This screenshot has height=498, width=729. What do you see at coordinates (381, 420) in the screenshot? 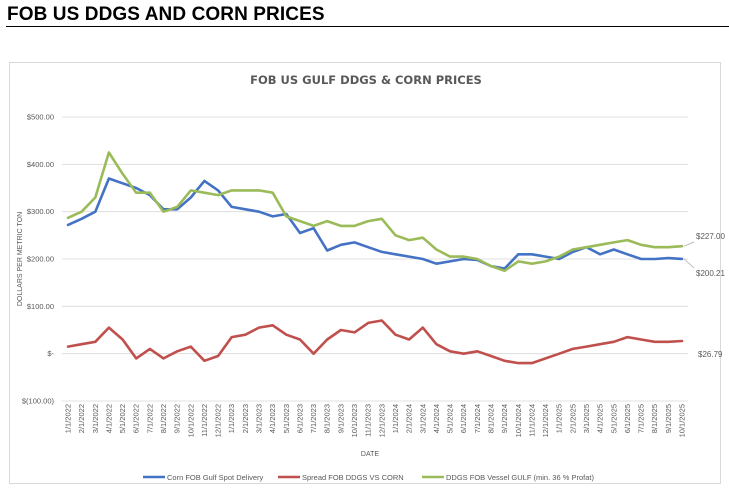
I see `x-tick-label: 12/1/2023` at bounding box center [381, 420].